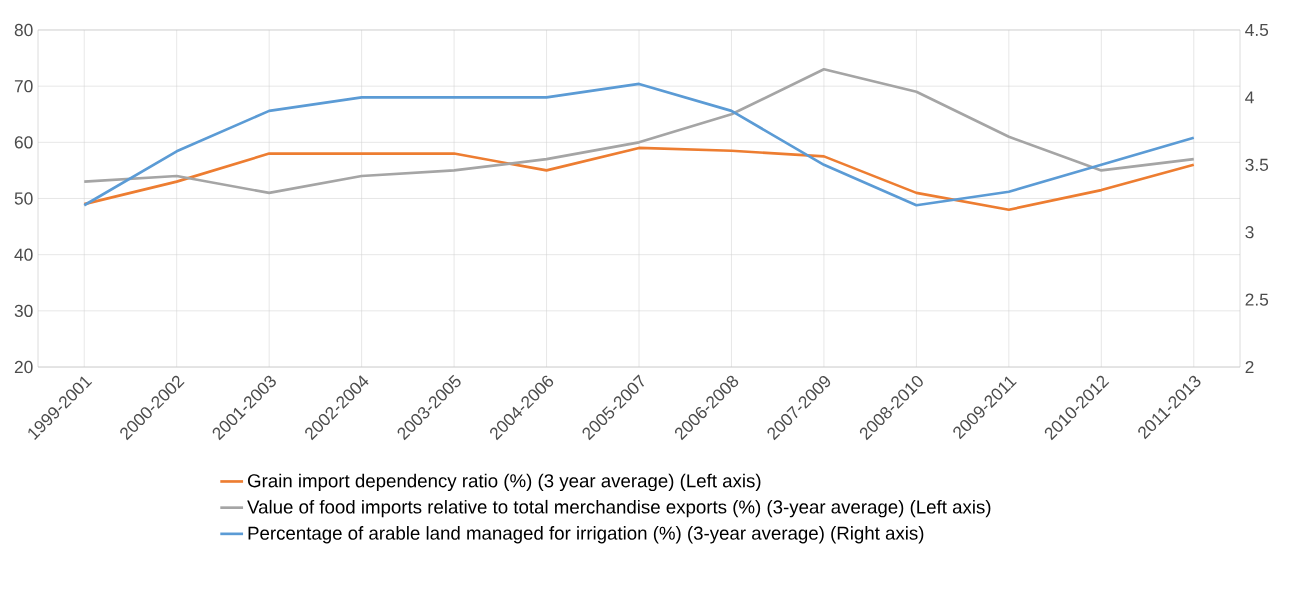 This screenshot has width=1309, height=589. I want to click on y2-tick-label: 3.5, so click(1257, 164).